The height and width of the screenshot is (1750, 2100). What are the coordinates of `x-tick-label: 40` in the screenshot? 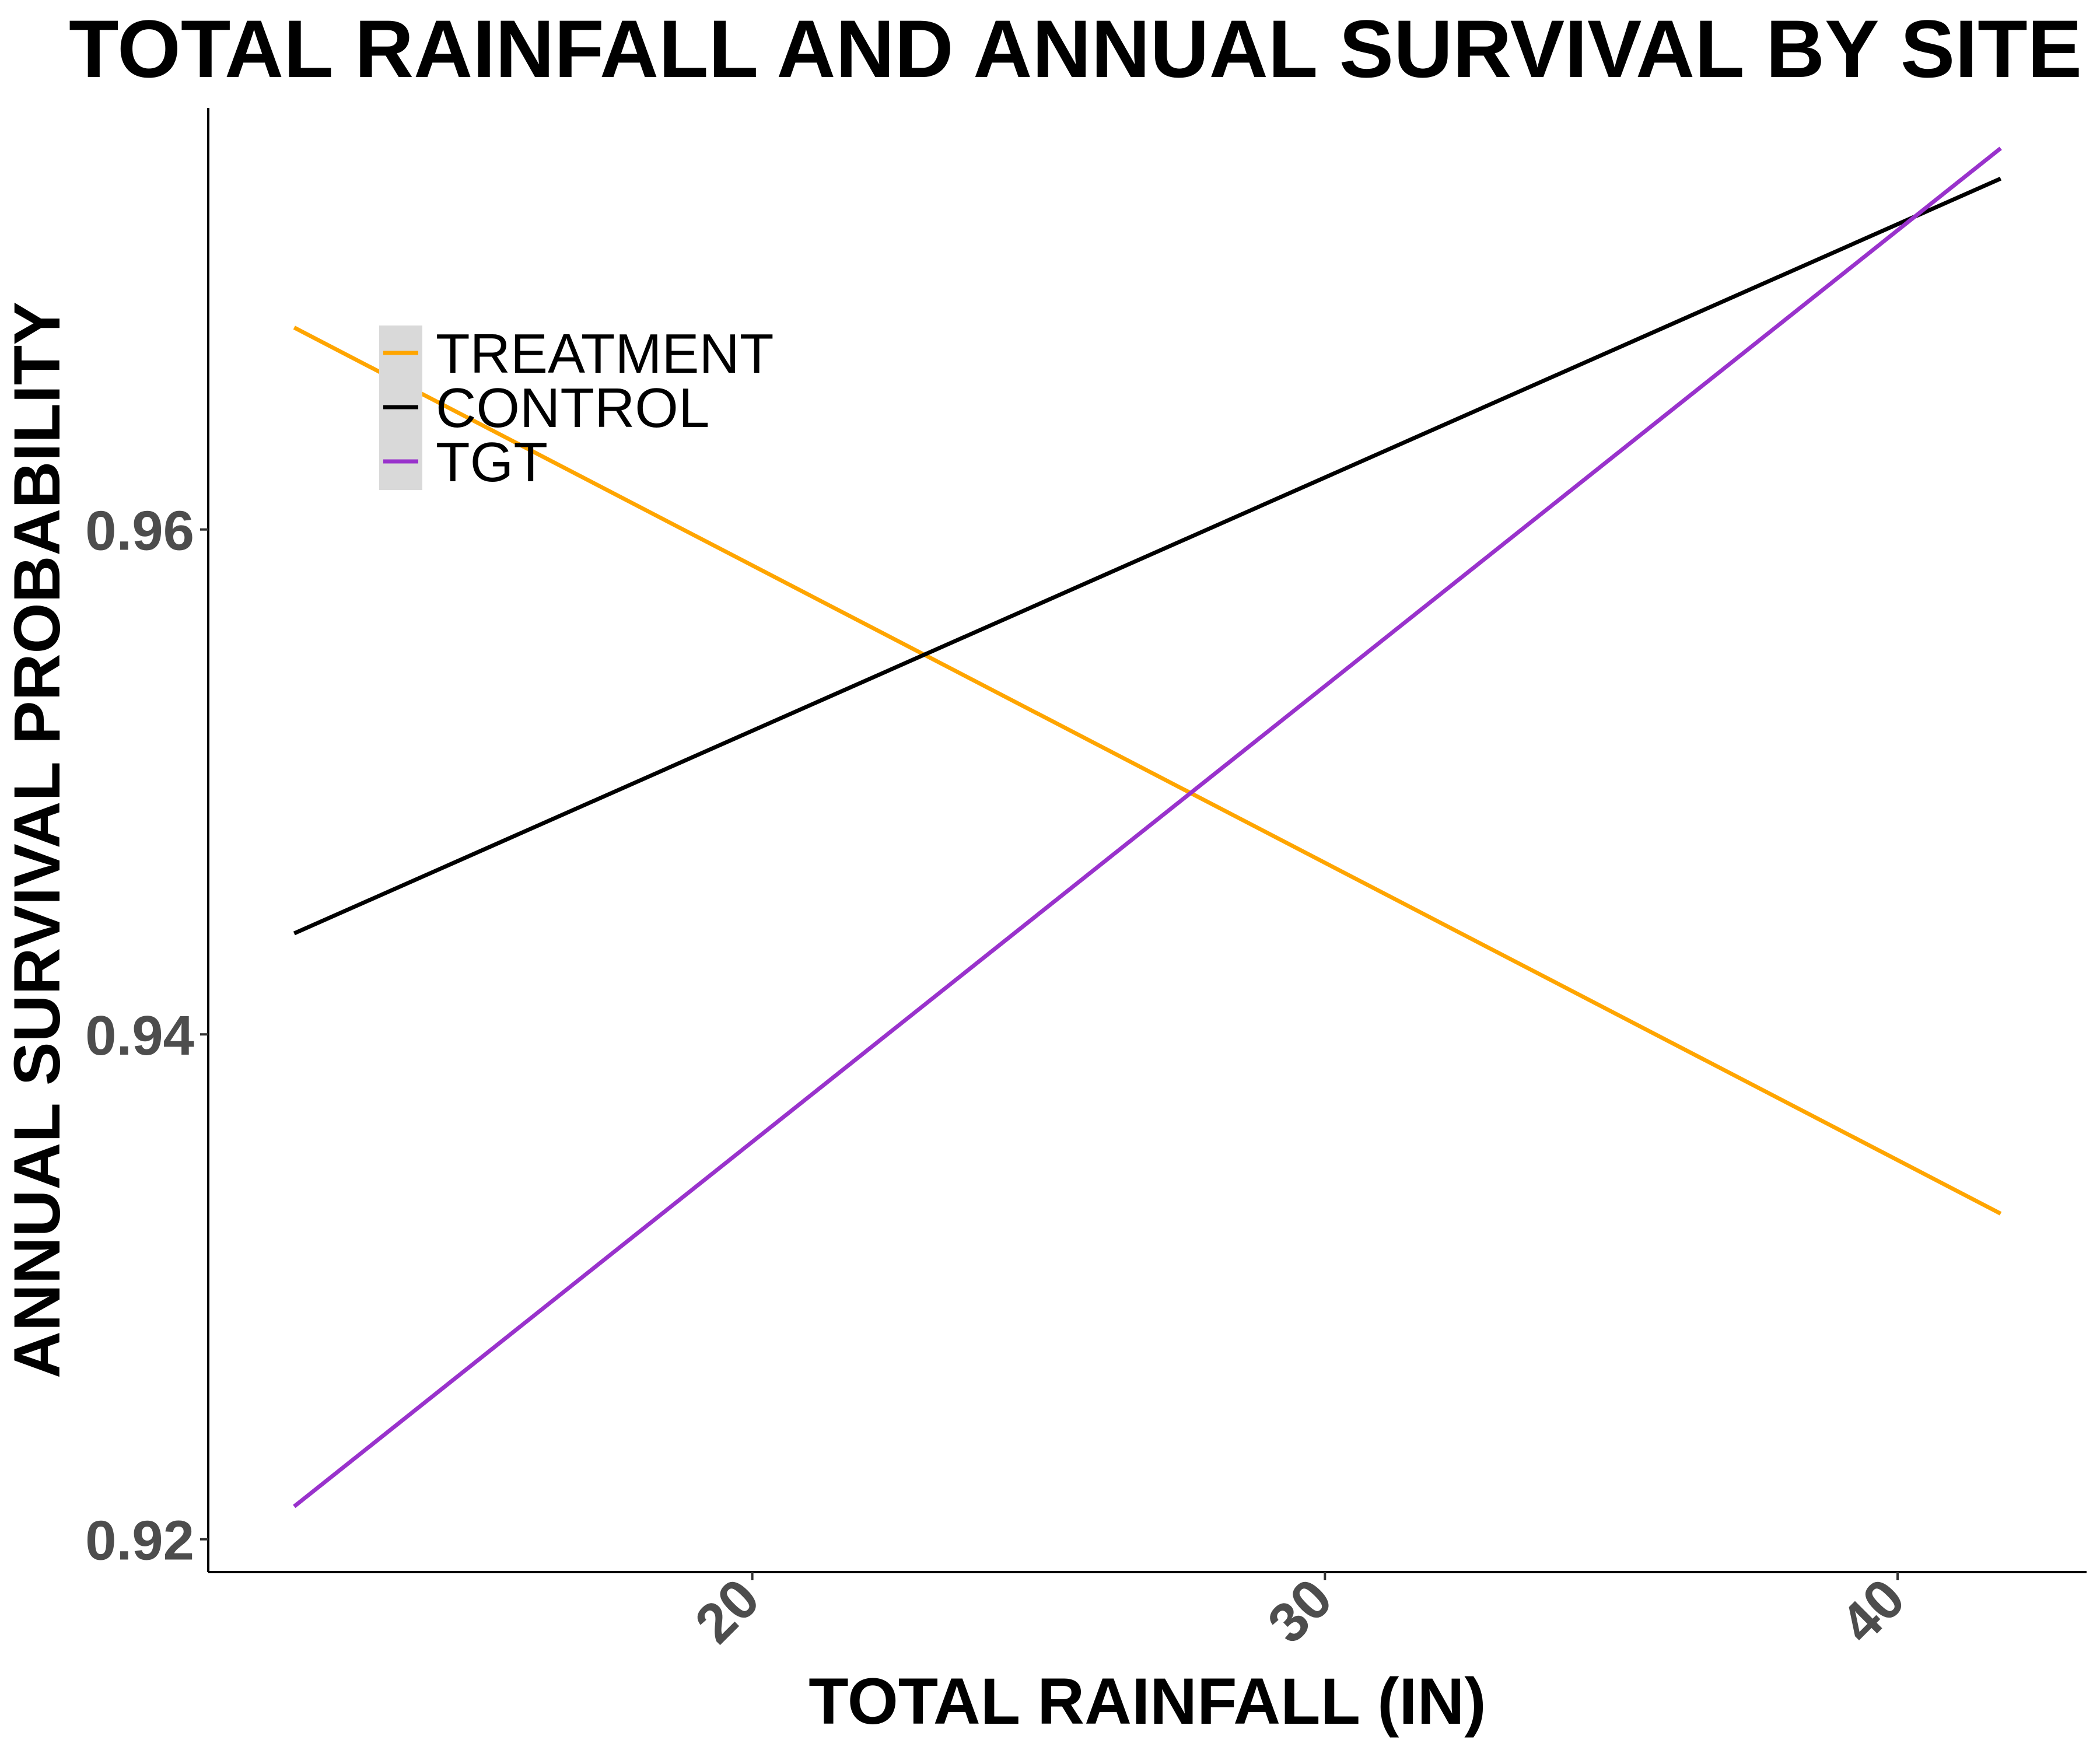 It's located at (1873, 1611).